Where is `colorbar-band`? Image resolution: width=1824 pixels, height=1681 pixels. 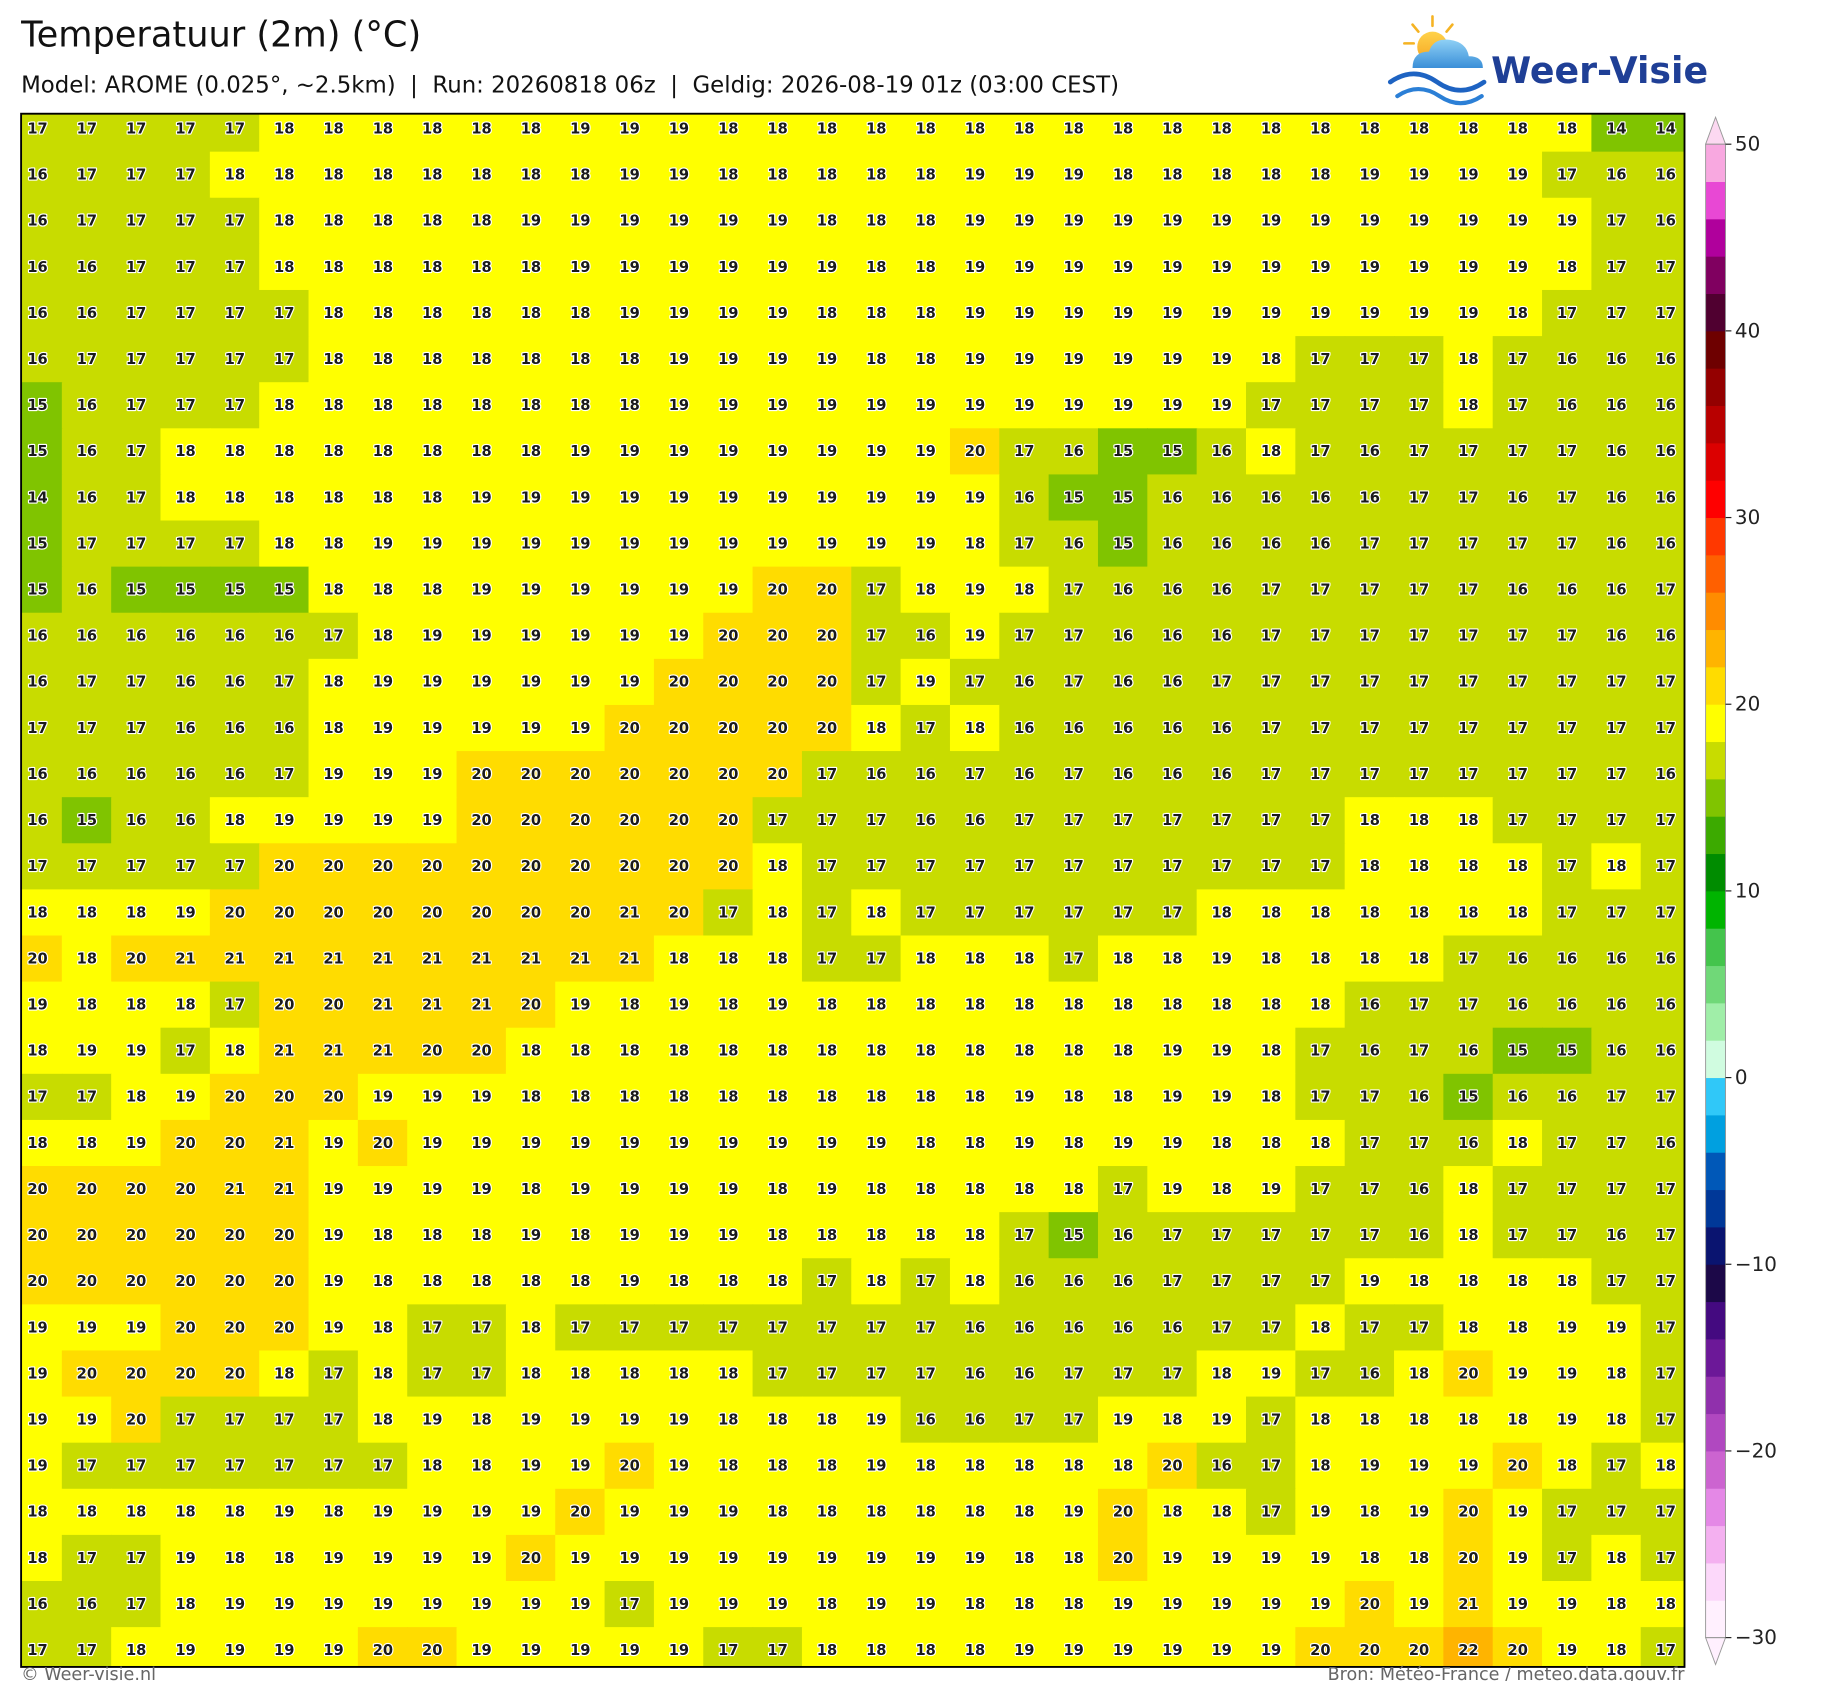 colorbar-band is located at coordinates (1715, 909).